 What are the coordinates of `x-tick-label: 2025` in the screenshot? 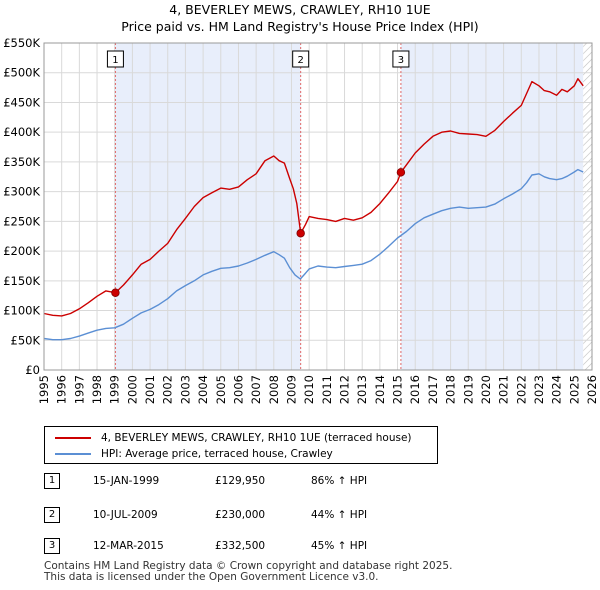 It's located at (574, 389).